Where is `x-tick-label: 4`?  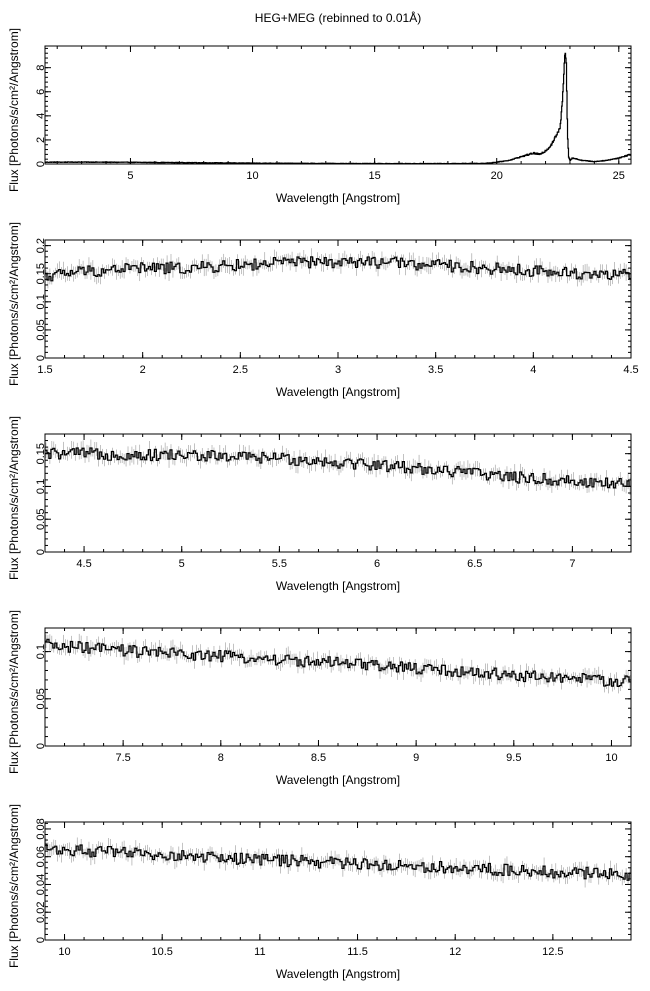
x-tick-label: 4 is located at coordinates (533, 370).